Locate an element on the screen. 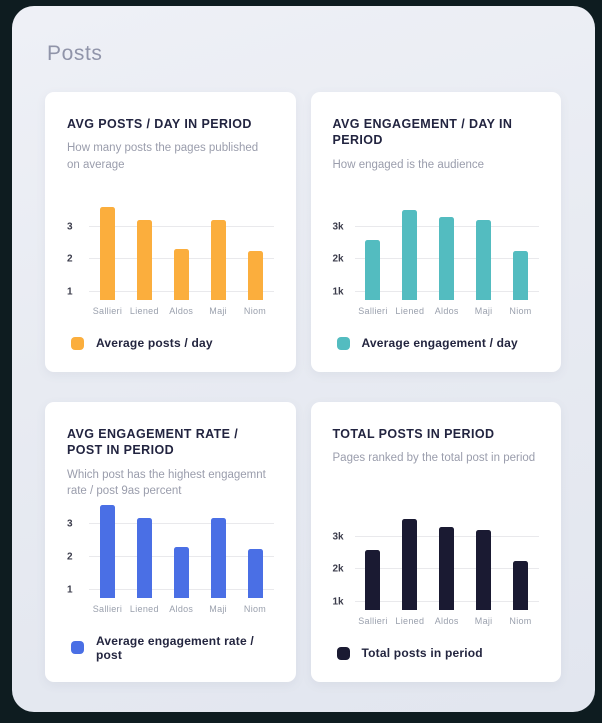 The height and width of the screenshot is (723, 602). legend-item-avg-engagement: Average engagement / day is located at coordinates (436, 343).